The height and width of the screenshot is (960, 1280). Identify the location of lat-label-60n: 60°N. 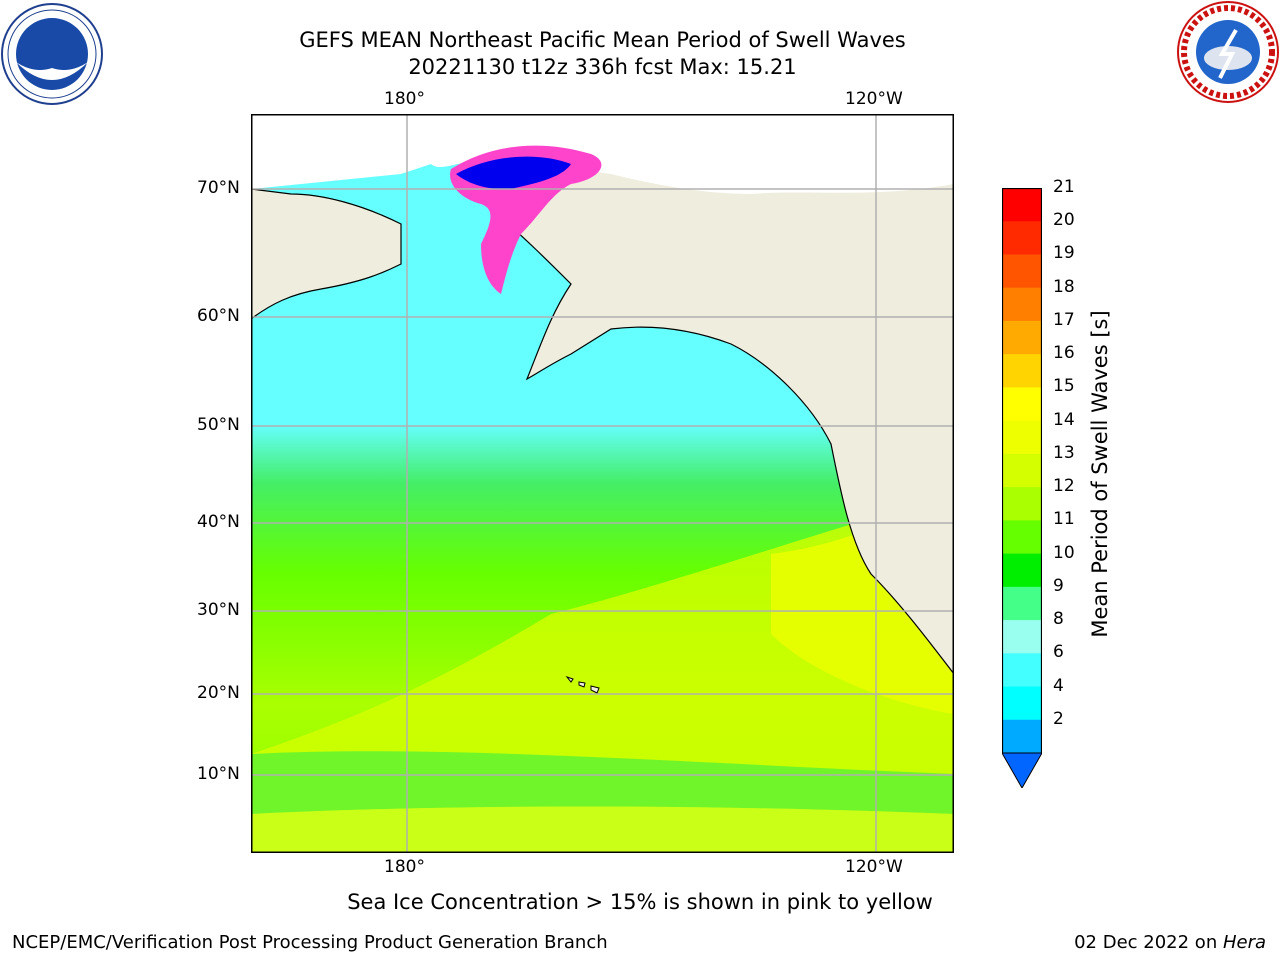
(218, 316).